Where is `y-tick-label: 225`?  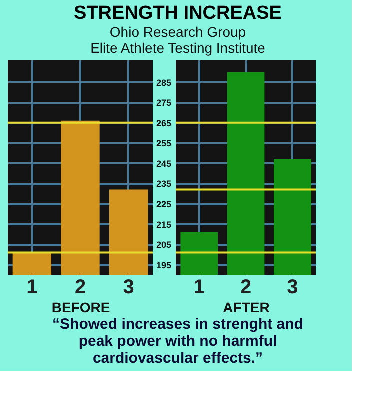 y-tick-label: 225 is located at coordinates (164, 205).